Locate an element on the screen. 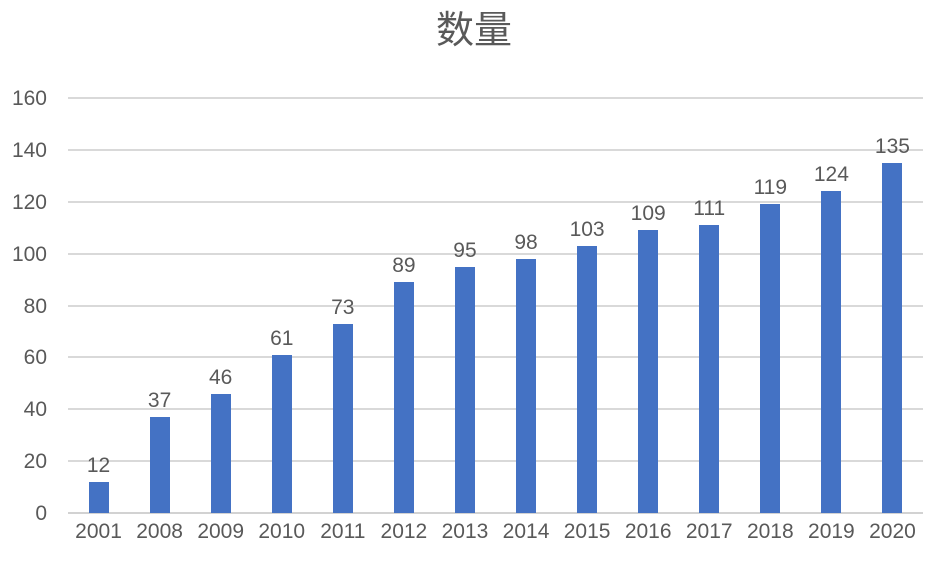 Image resolution: width=948 pixels, height=566 pixels. bar-data-label: 98 is located at coordinates (526, 242).